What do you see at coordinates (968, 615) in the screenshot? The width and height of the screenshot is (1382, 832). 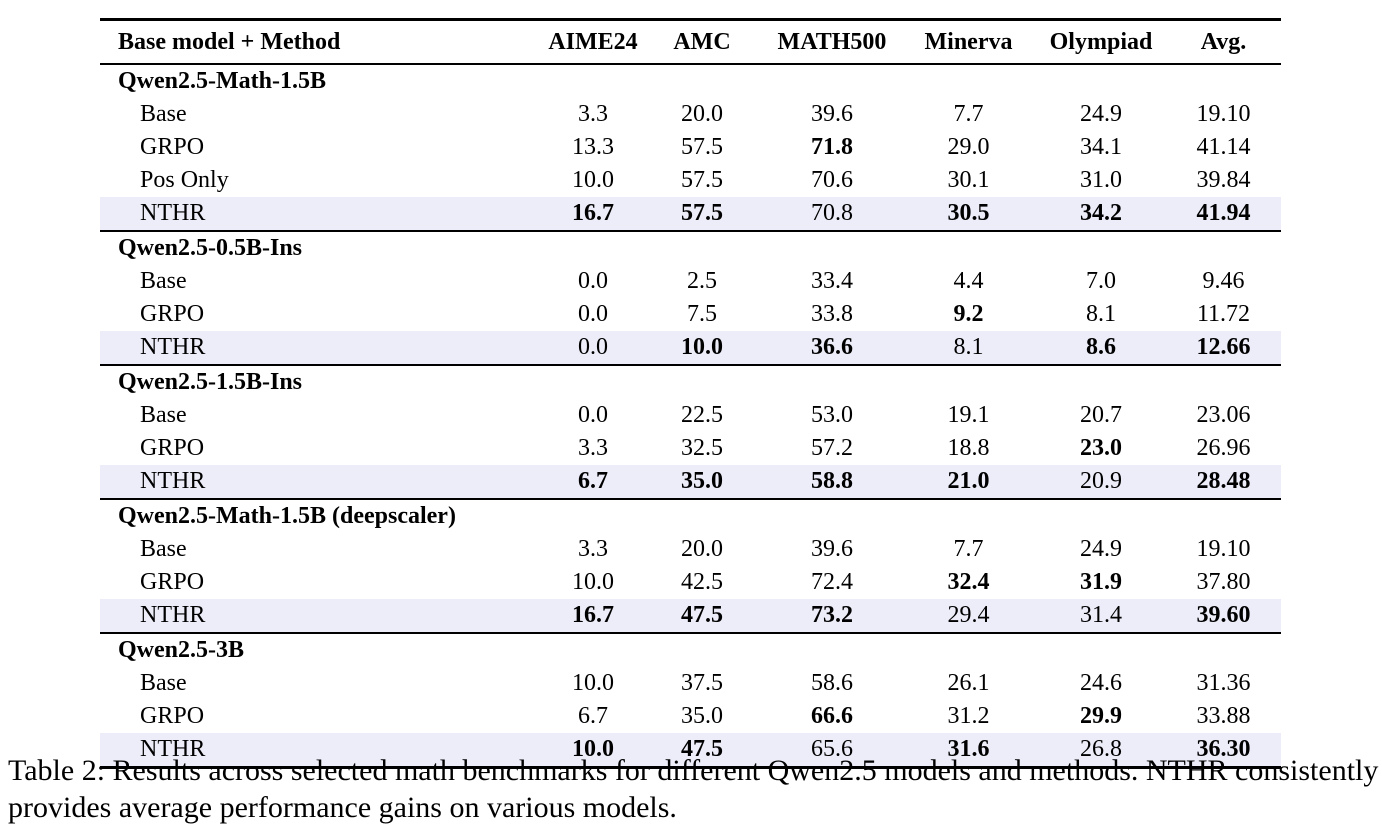 I see `value-cell: 29.4` at bounding box center [968, 615].